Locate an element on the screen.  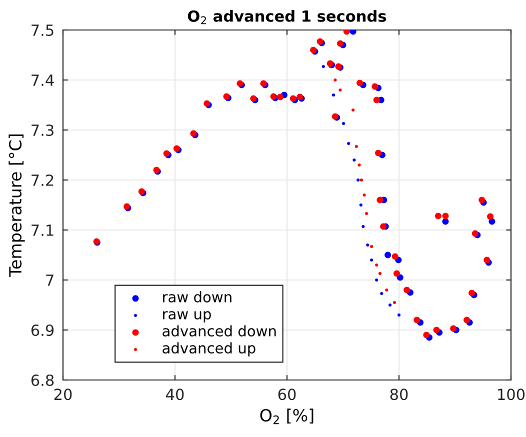
chart-title: O$_{2}$ advanced 1 seconds is located at coordinates (287, 17).